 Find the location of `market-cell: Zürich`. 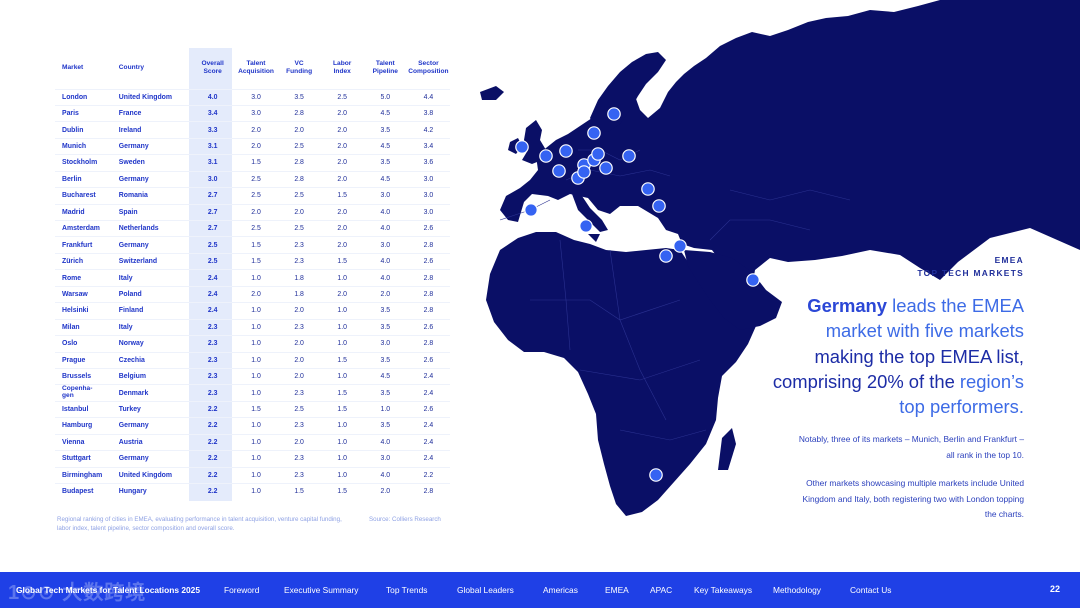

market-cell: Zürich is located at coordinates (83, 261).